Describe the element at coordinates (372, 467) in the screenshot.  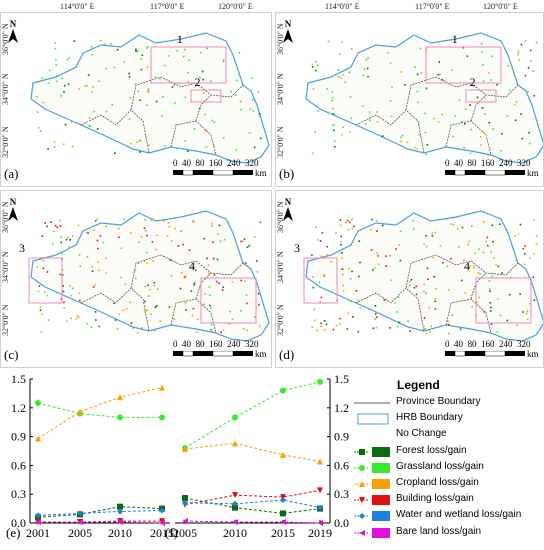
I see `legend-swatch` at that location.